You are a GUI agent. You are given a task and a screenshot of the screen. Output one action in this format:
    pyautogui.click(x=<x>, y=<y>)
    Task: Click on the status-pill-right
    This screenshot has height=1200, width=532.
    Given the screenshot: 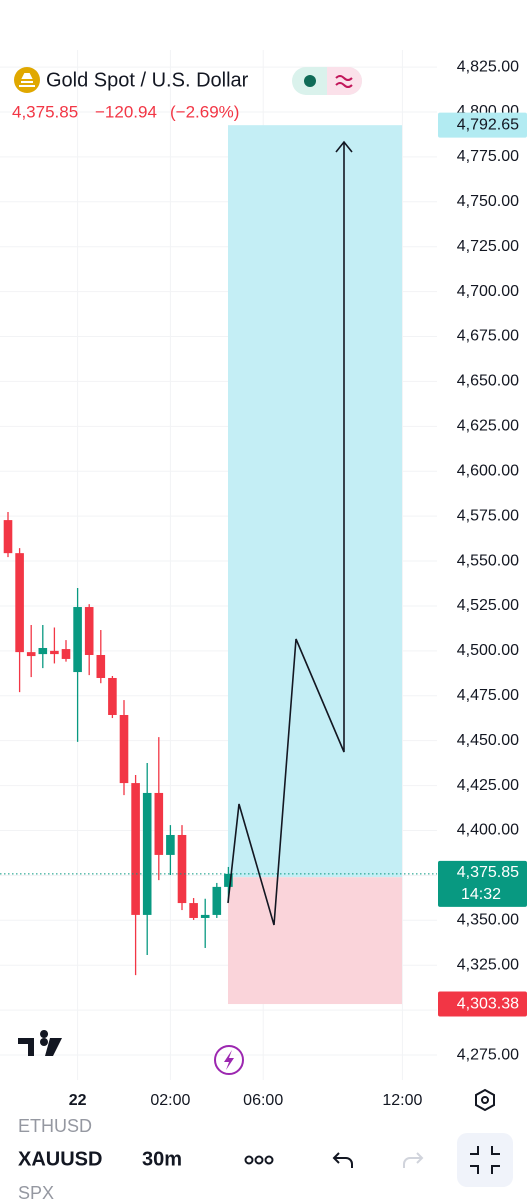 What is the action you would take?
    pyautogui.click(x=344, y=81)
    